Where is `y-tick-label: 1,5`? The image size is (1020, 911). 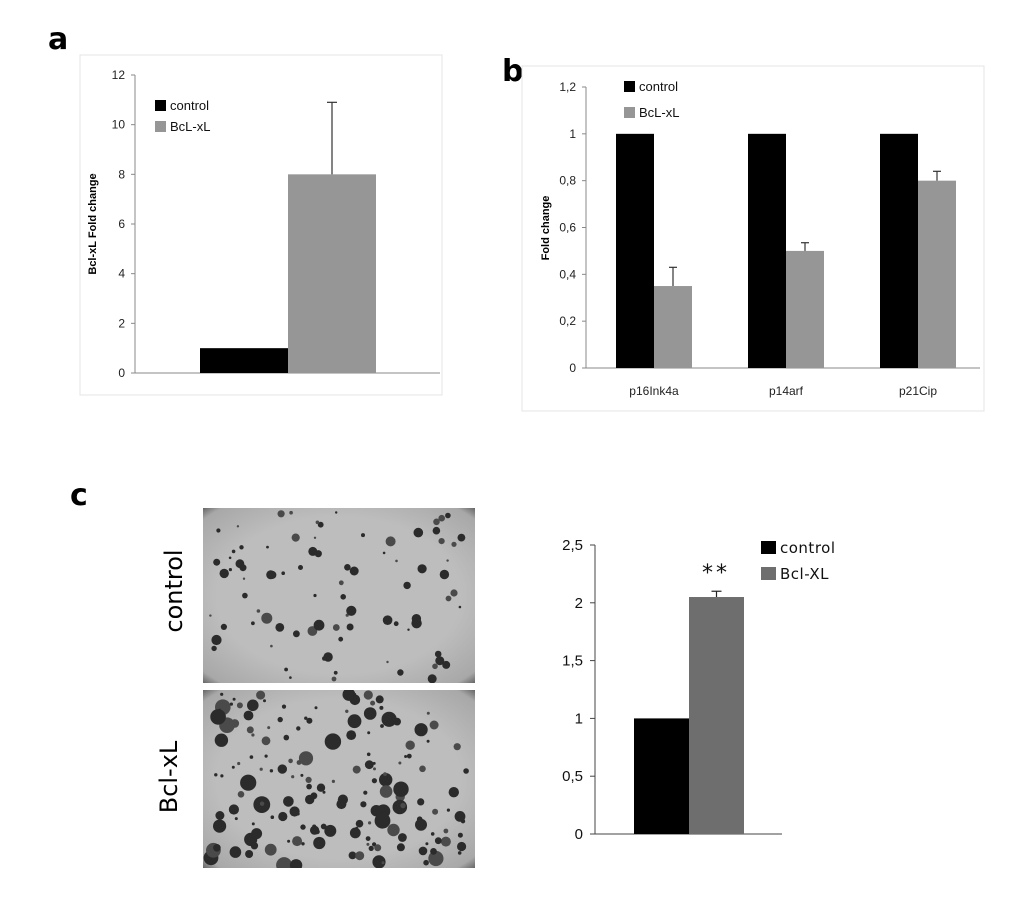 y-tick-label: 1,5 is located at coordinates (572, 661).